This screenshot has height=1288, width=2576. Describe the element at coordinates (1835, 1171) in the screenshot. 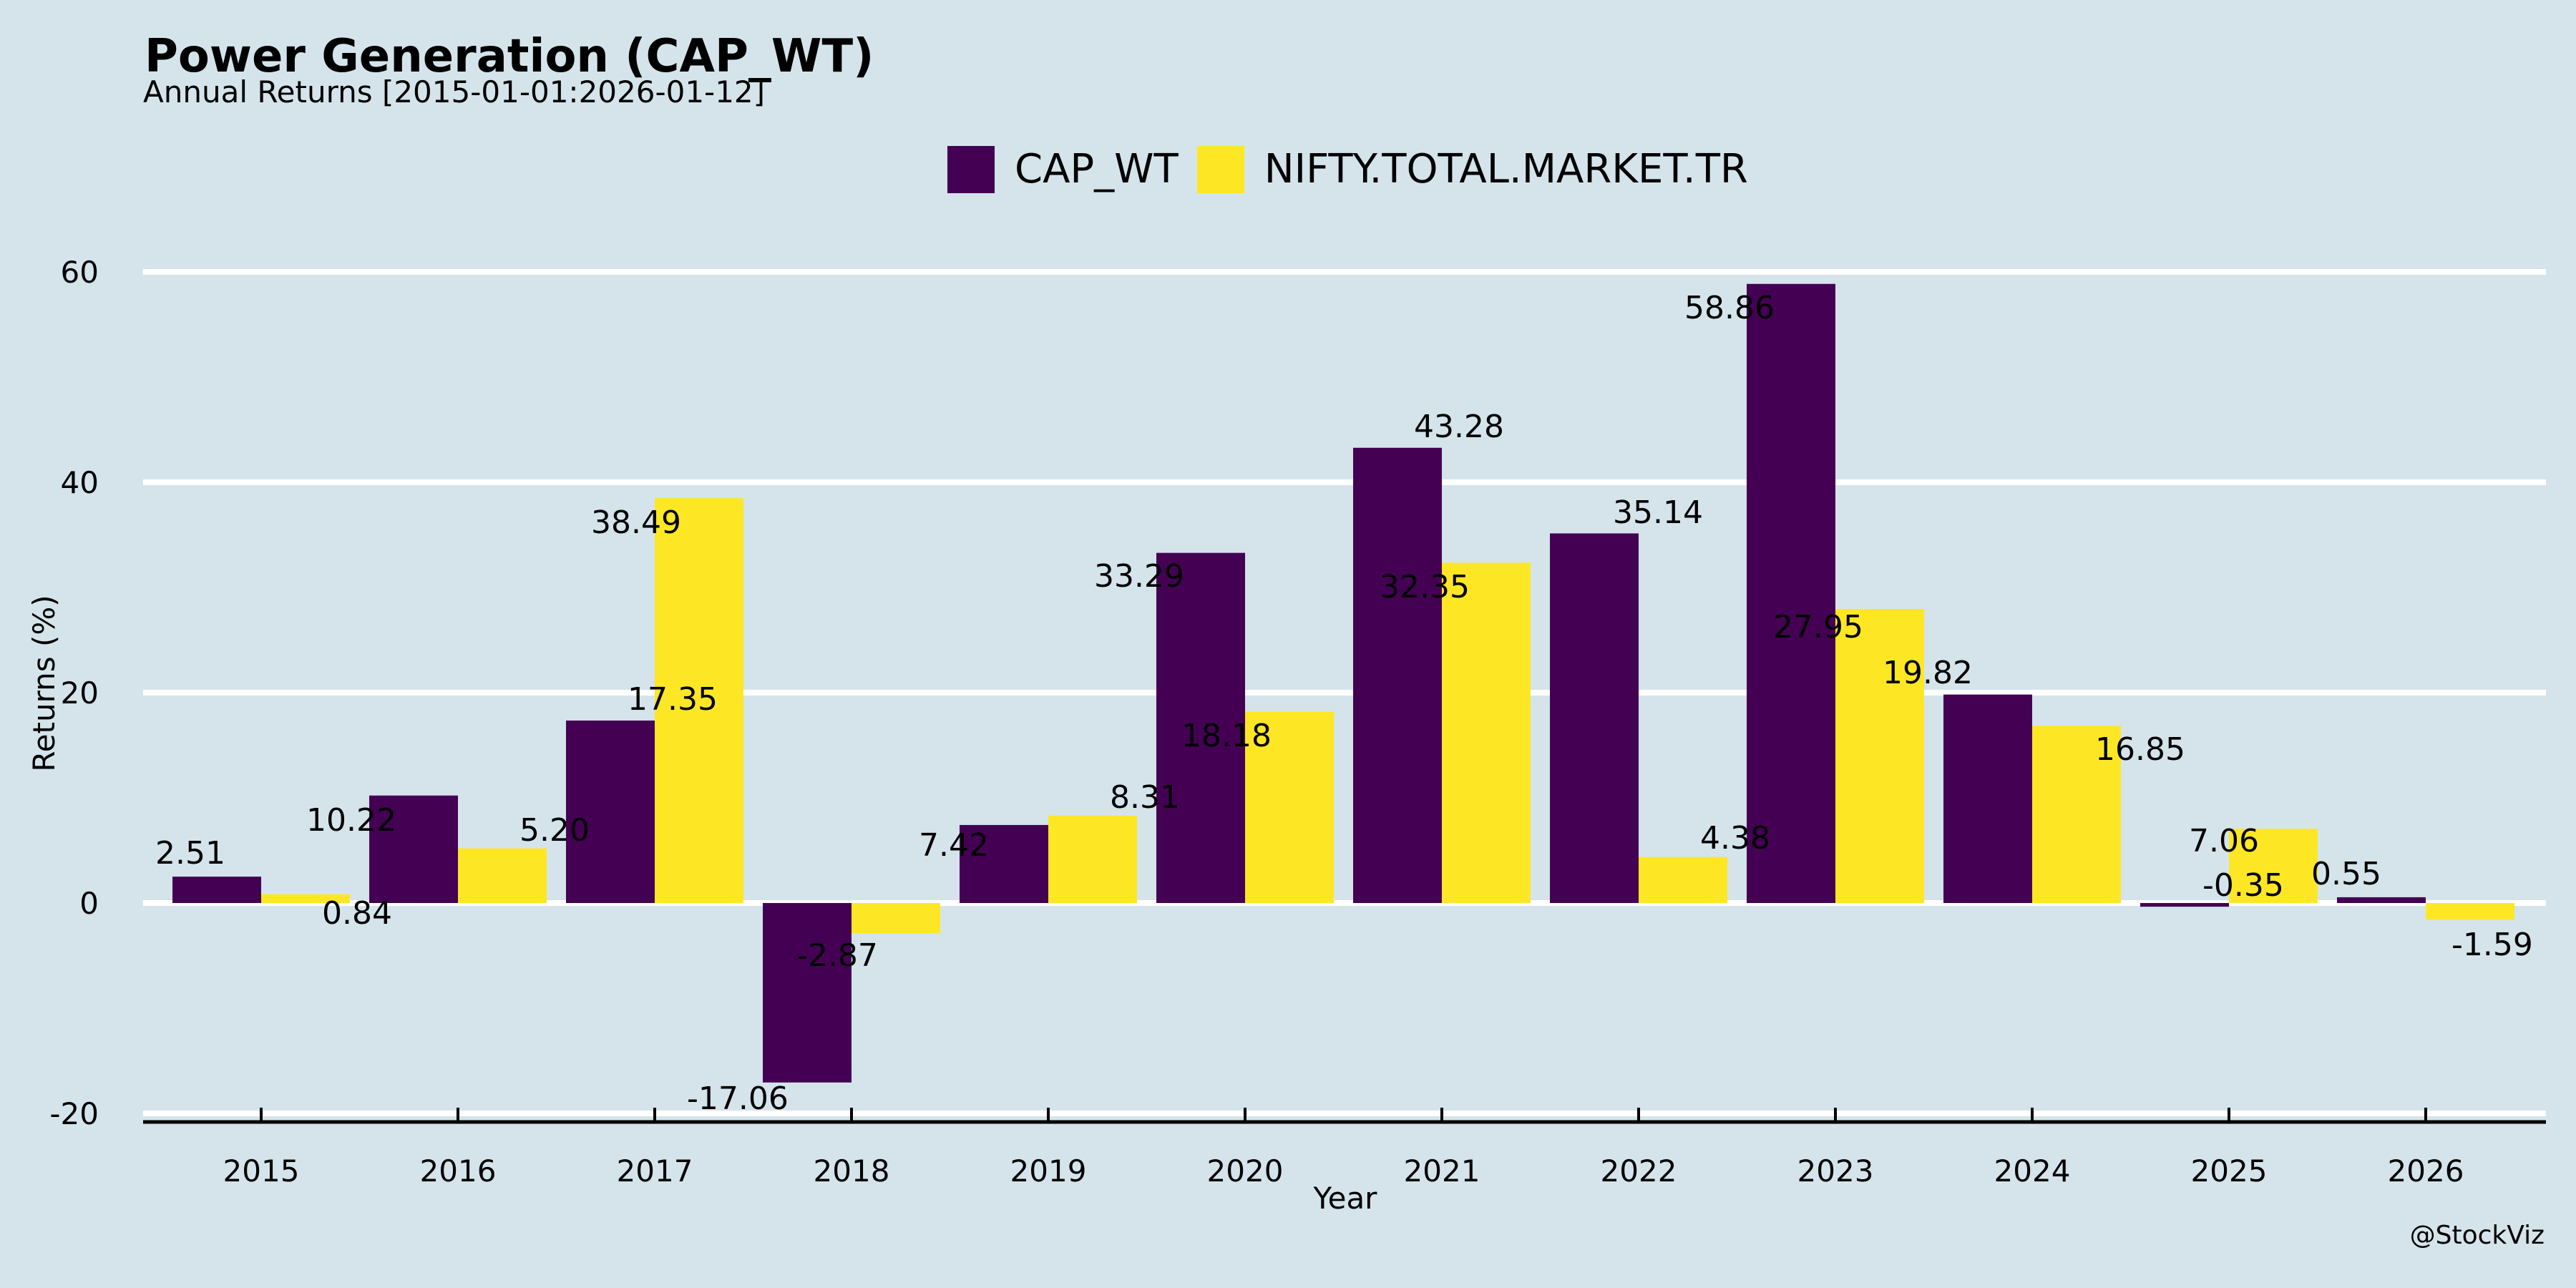

I see `x-tick-label: 2023` at that location.